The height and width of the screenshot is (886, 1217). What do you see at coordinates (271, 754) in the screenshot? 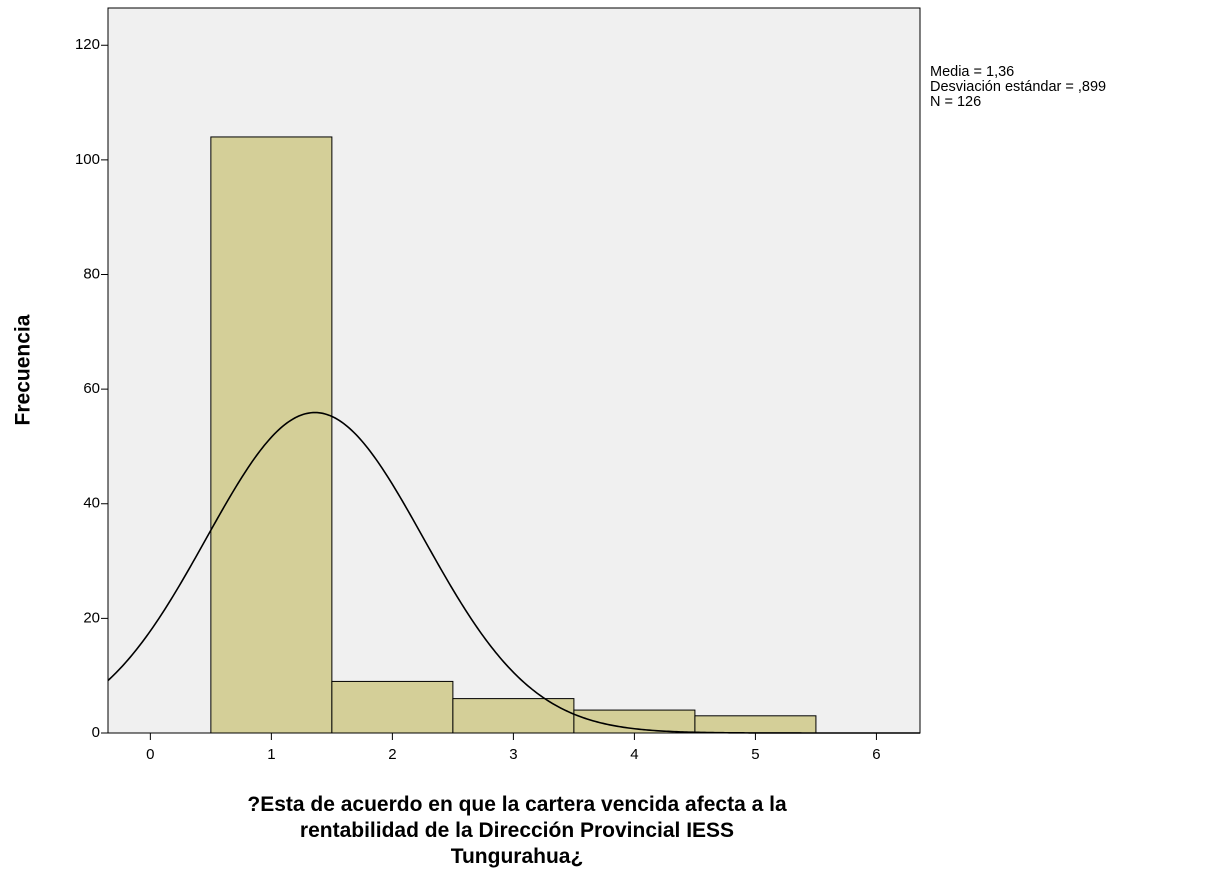
I see `x-tick-label: 1` at bounding box center [271, 754].